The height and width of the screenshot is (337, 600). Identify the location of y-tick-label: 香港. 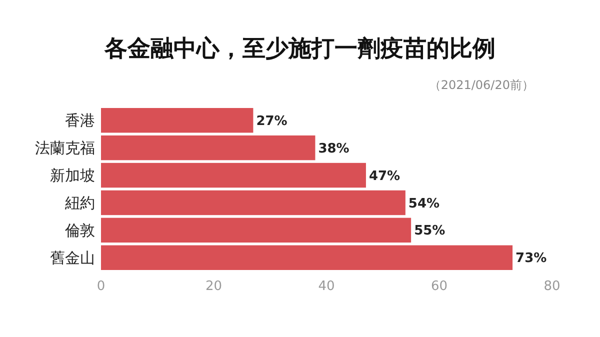
(80, 121).